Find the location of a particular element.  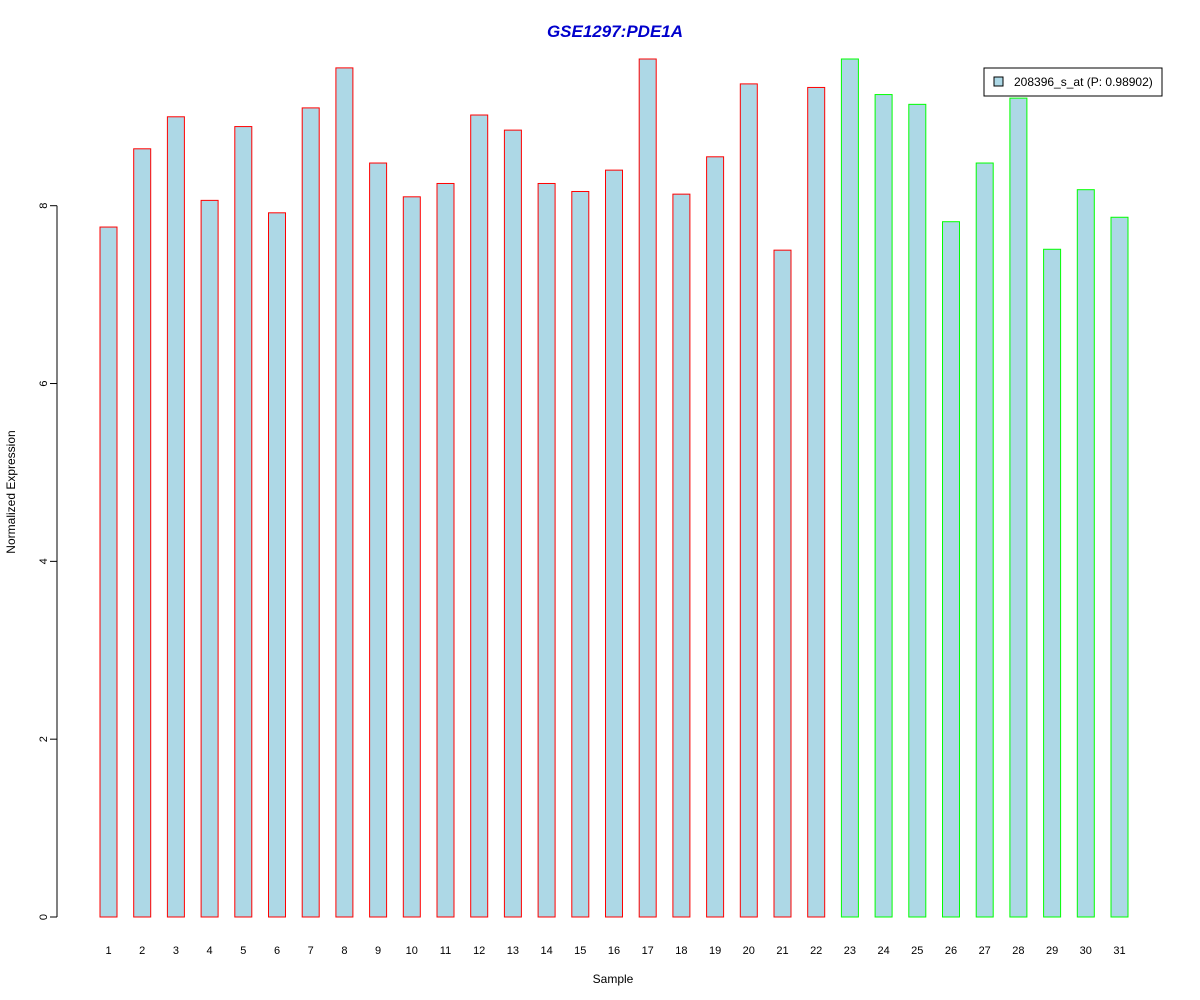

x-tick-label: 19 is located at coordinates (715, 951).